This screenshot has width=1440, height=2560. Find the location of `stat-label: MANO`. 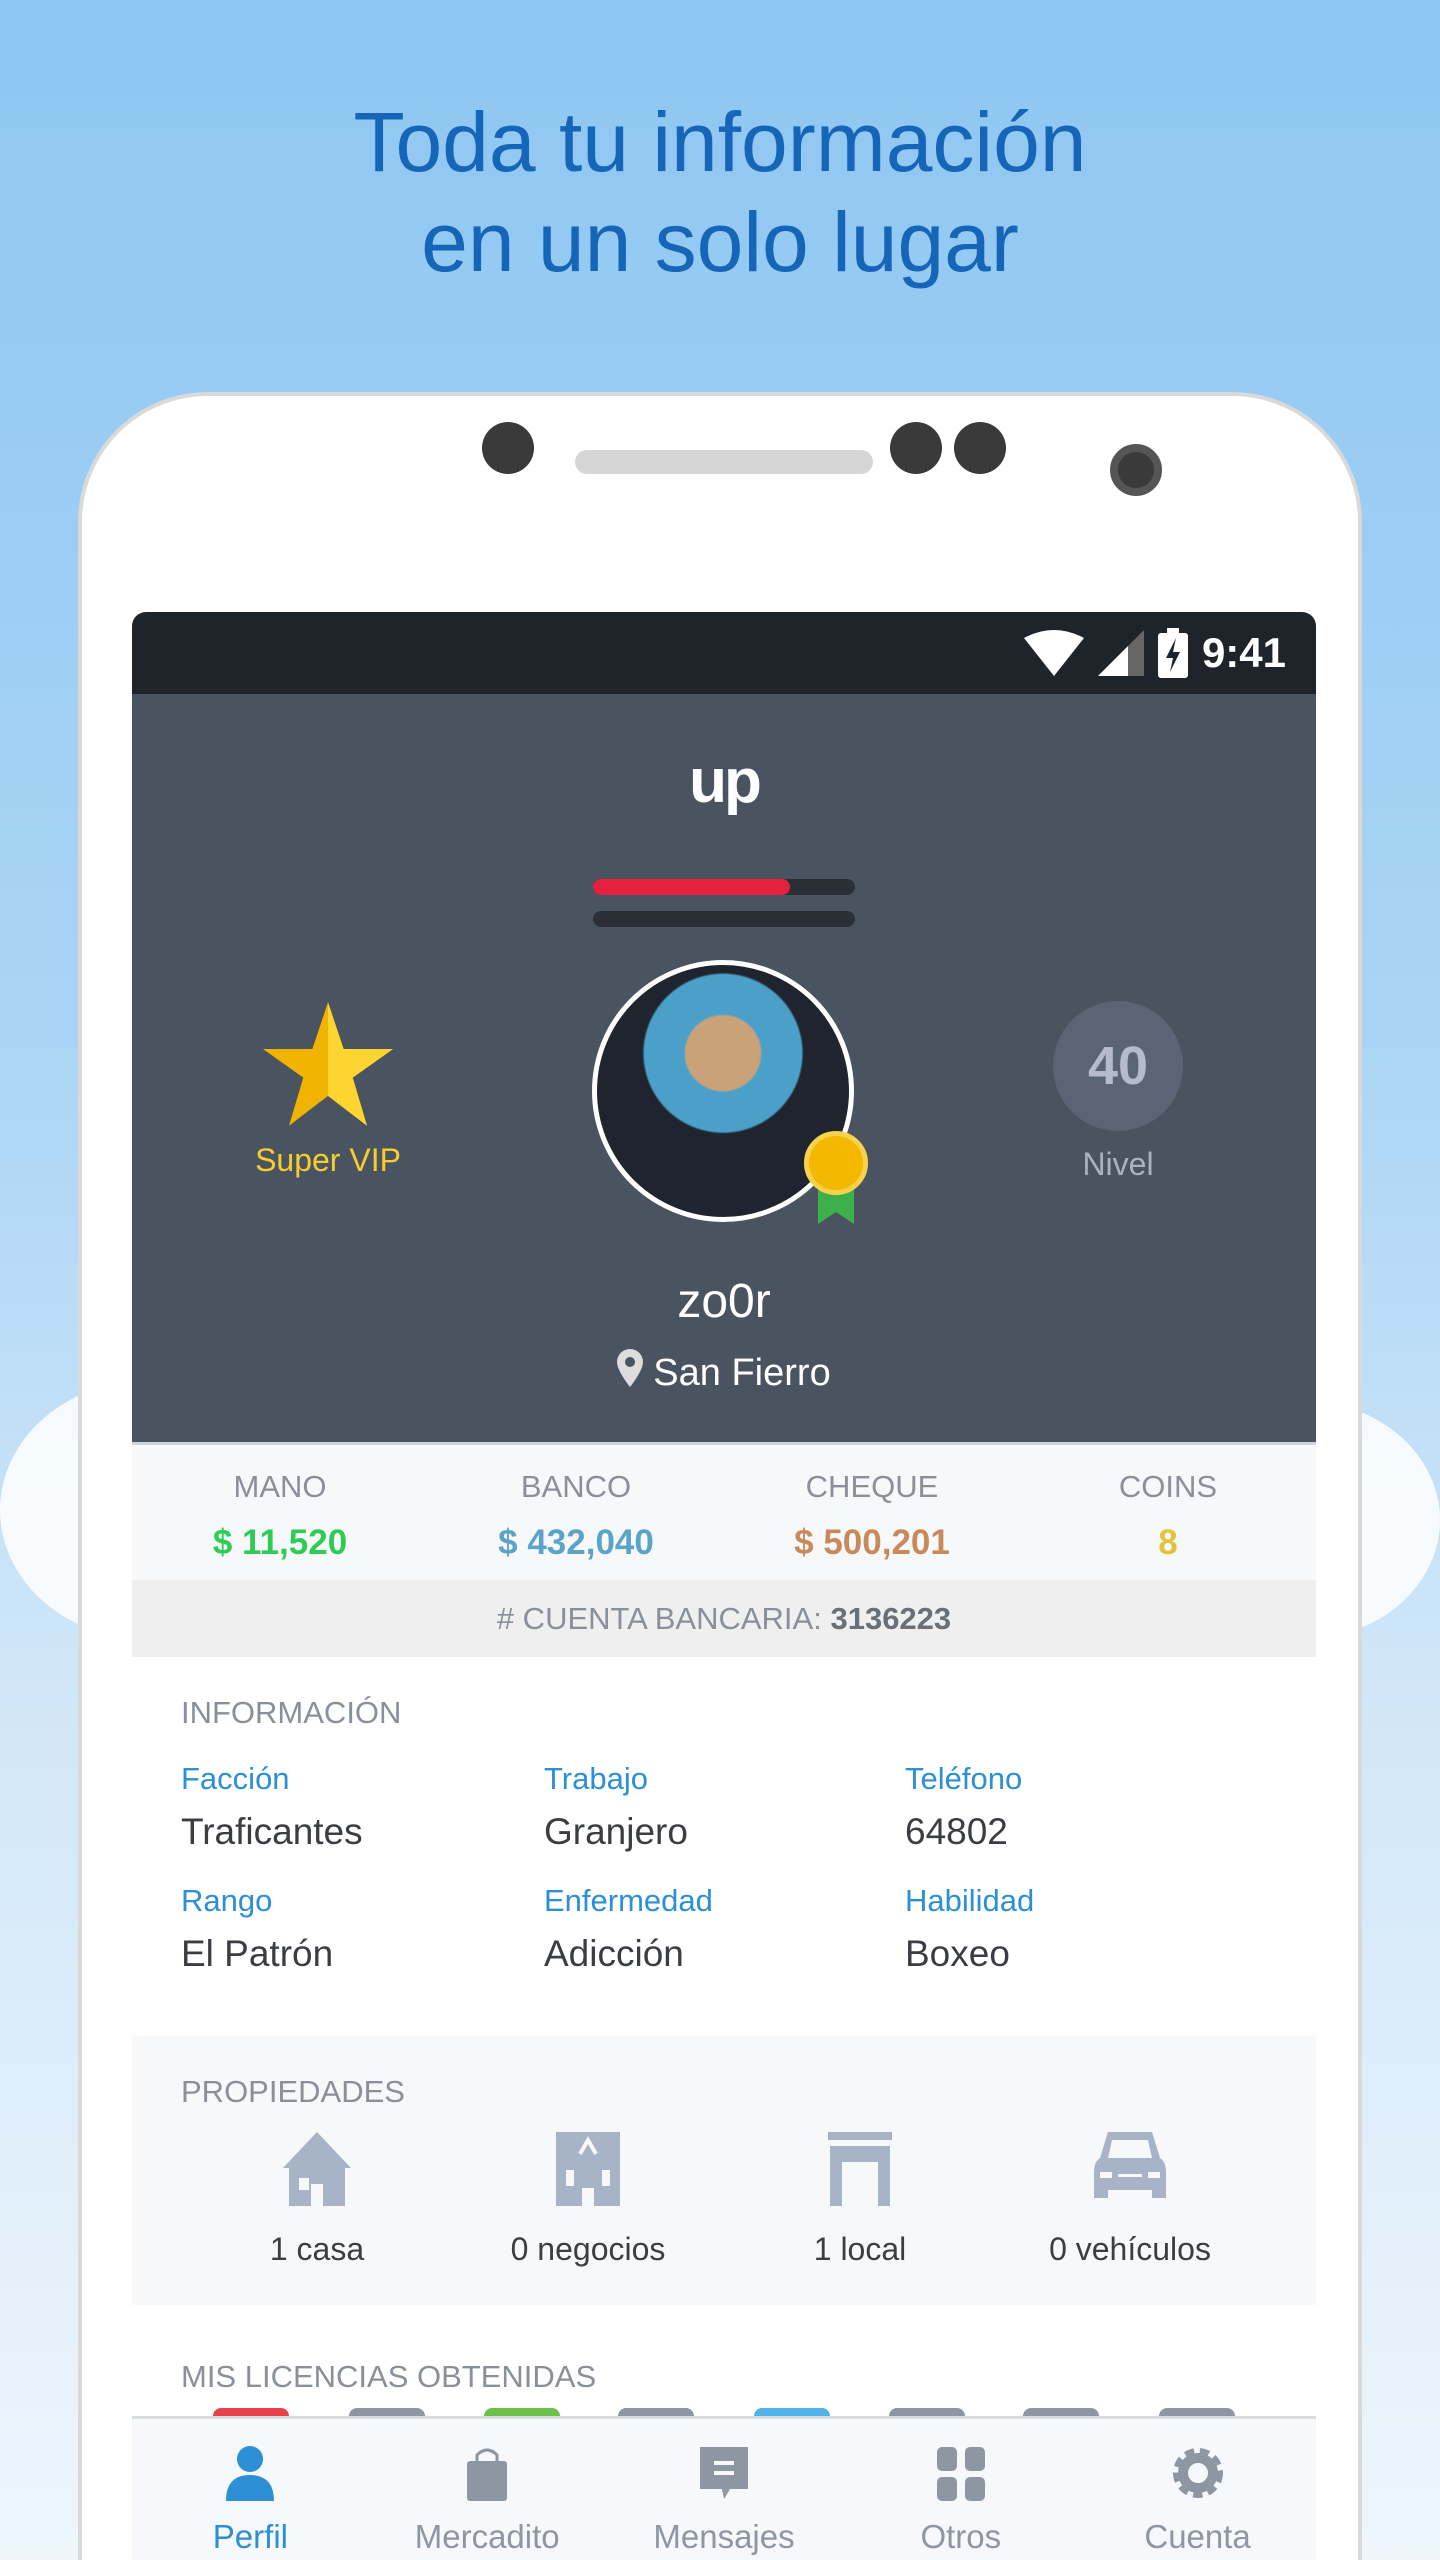

stat-label: MANO is located at coordinates (280, 1486).